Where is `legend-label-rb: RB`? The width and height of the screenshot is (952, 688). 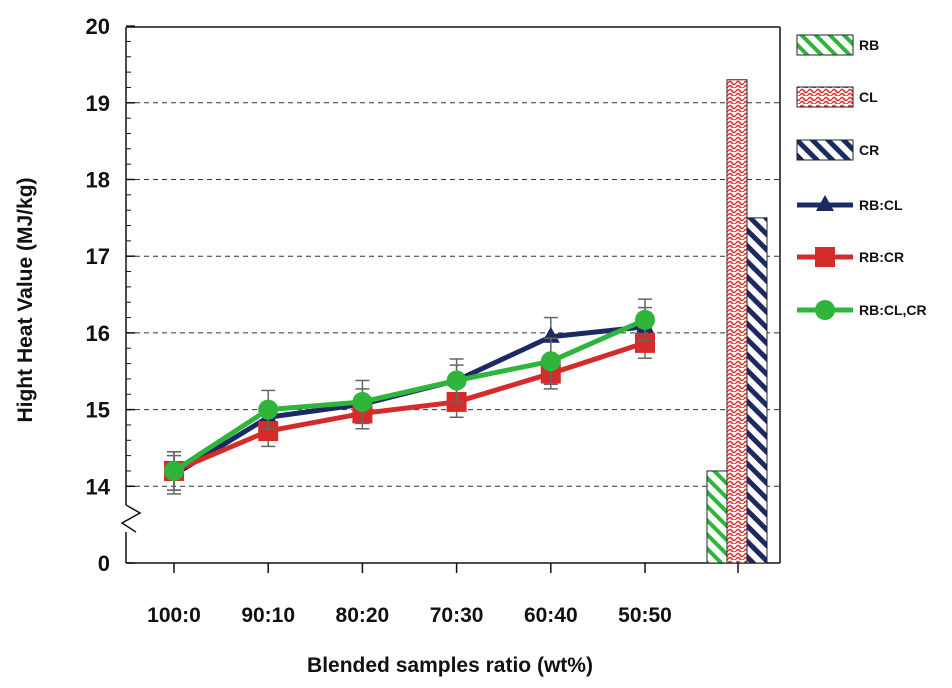 legend-label-rb: RB is located at coordinates (869, 45).